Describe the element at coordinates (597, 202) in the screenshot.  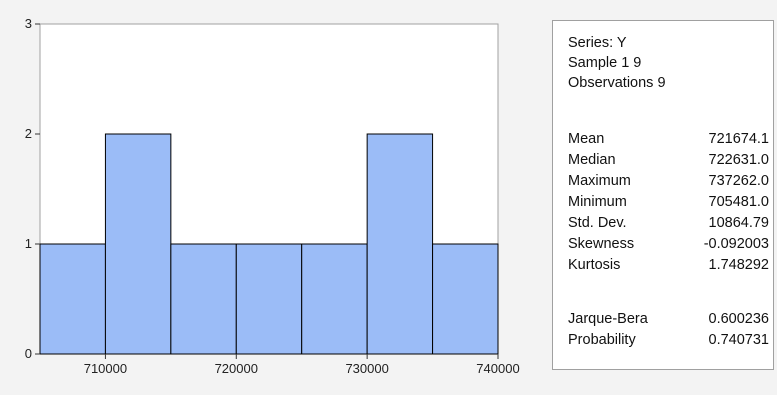
I see `stat-label: Minimum` at that location.